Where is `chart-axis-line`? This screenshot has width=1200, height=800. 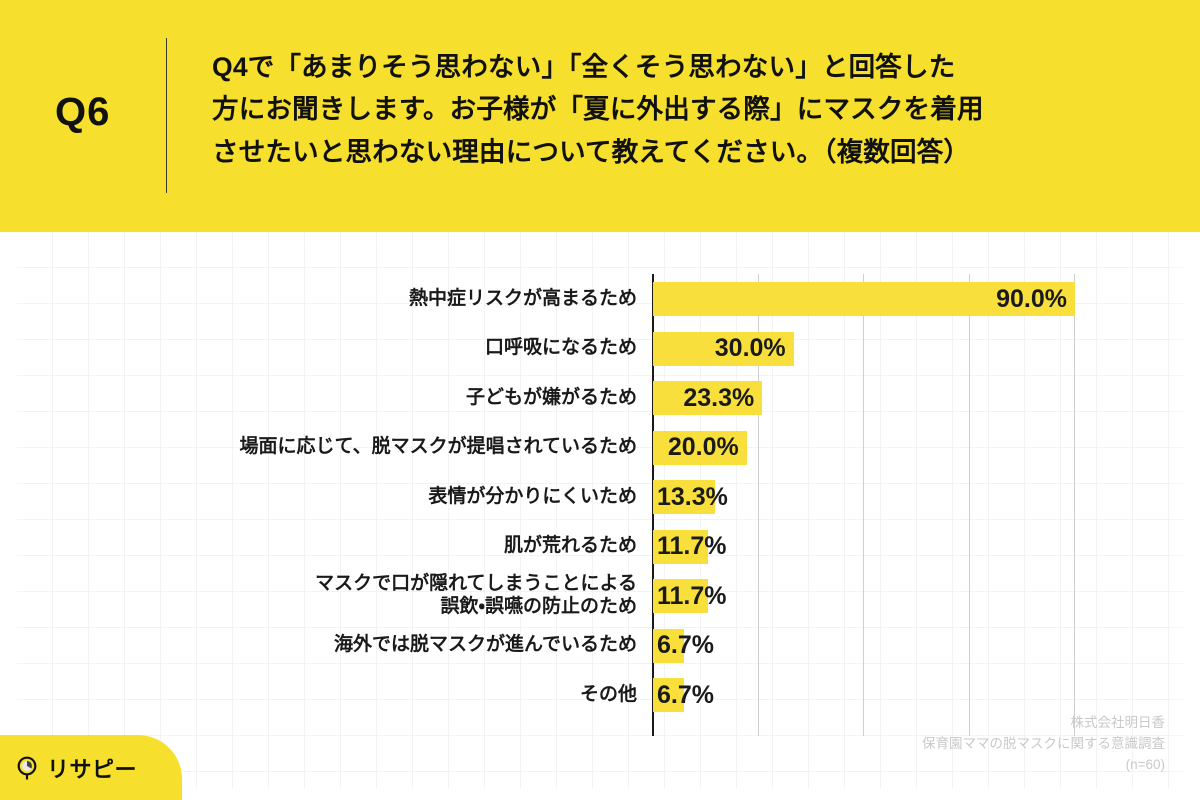 chart-axis-line is located at coordinates (653, 505).